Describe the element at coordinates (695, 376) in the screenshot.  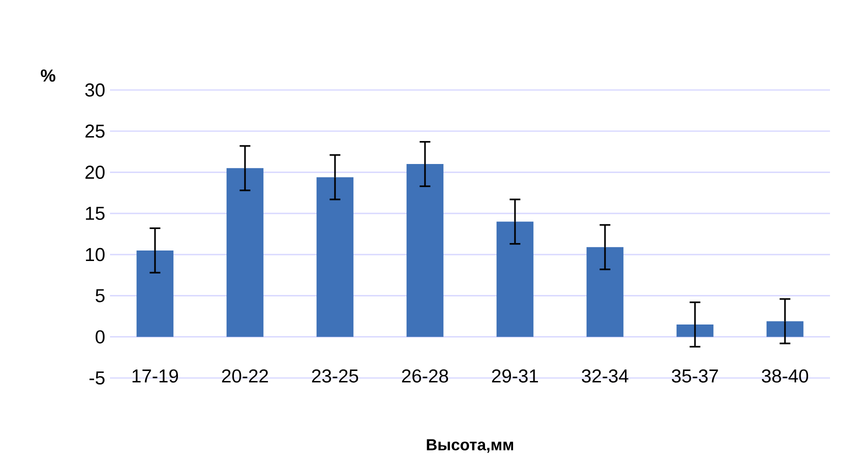
I see `x-tick-label: 35-37` at that location.